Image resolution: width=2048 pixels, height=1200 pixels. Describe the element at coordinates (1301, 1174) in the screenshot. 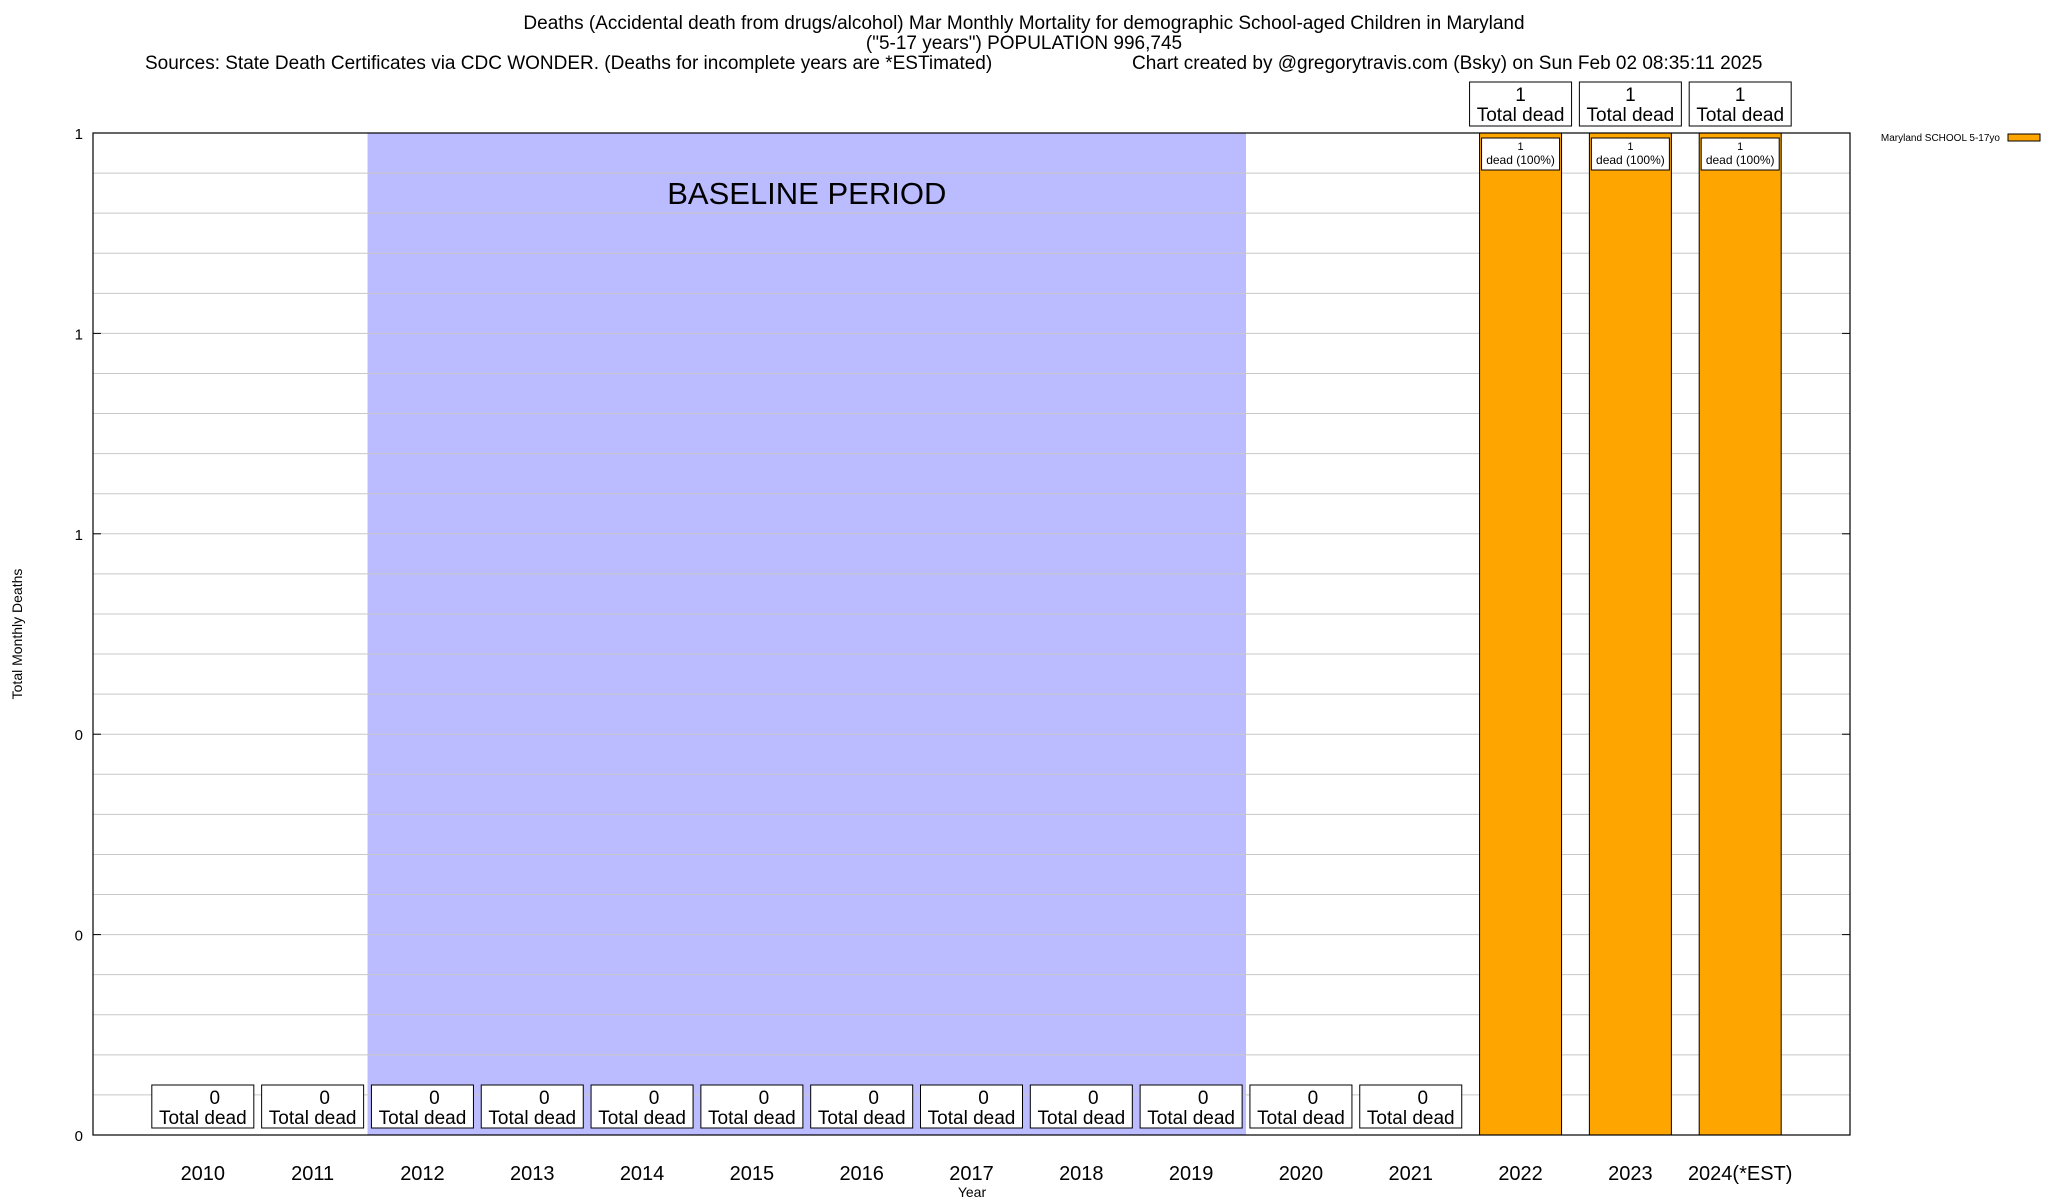

I see `x-tick-label: 2020` at that location.